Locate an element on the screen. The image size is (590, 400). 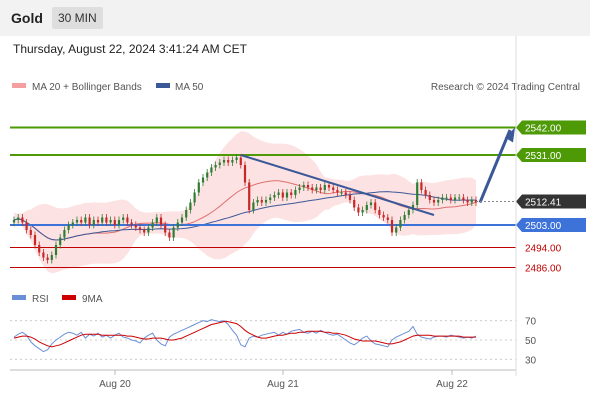
level-tag-2531.00 is located at coordinates (551, 155).